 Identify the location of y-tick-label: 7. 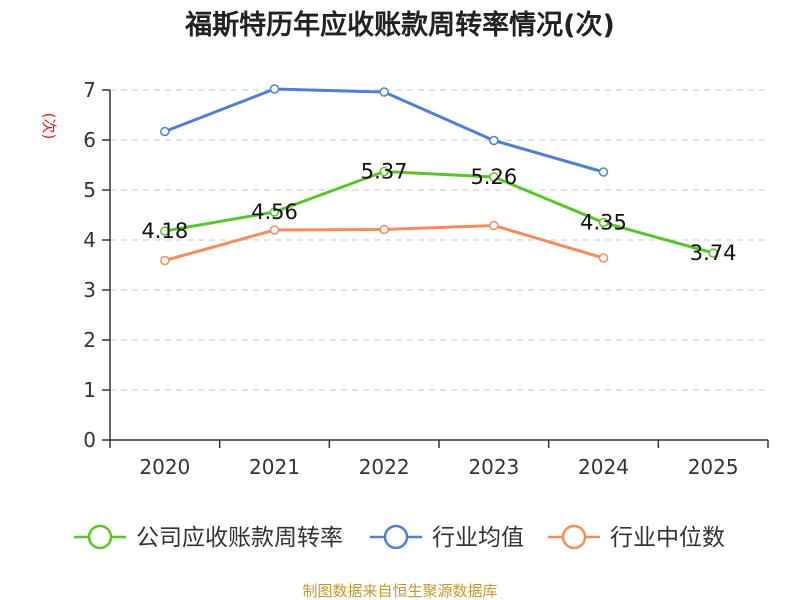
(89, 90).